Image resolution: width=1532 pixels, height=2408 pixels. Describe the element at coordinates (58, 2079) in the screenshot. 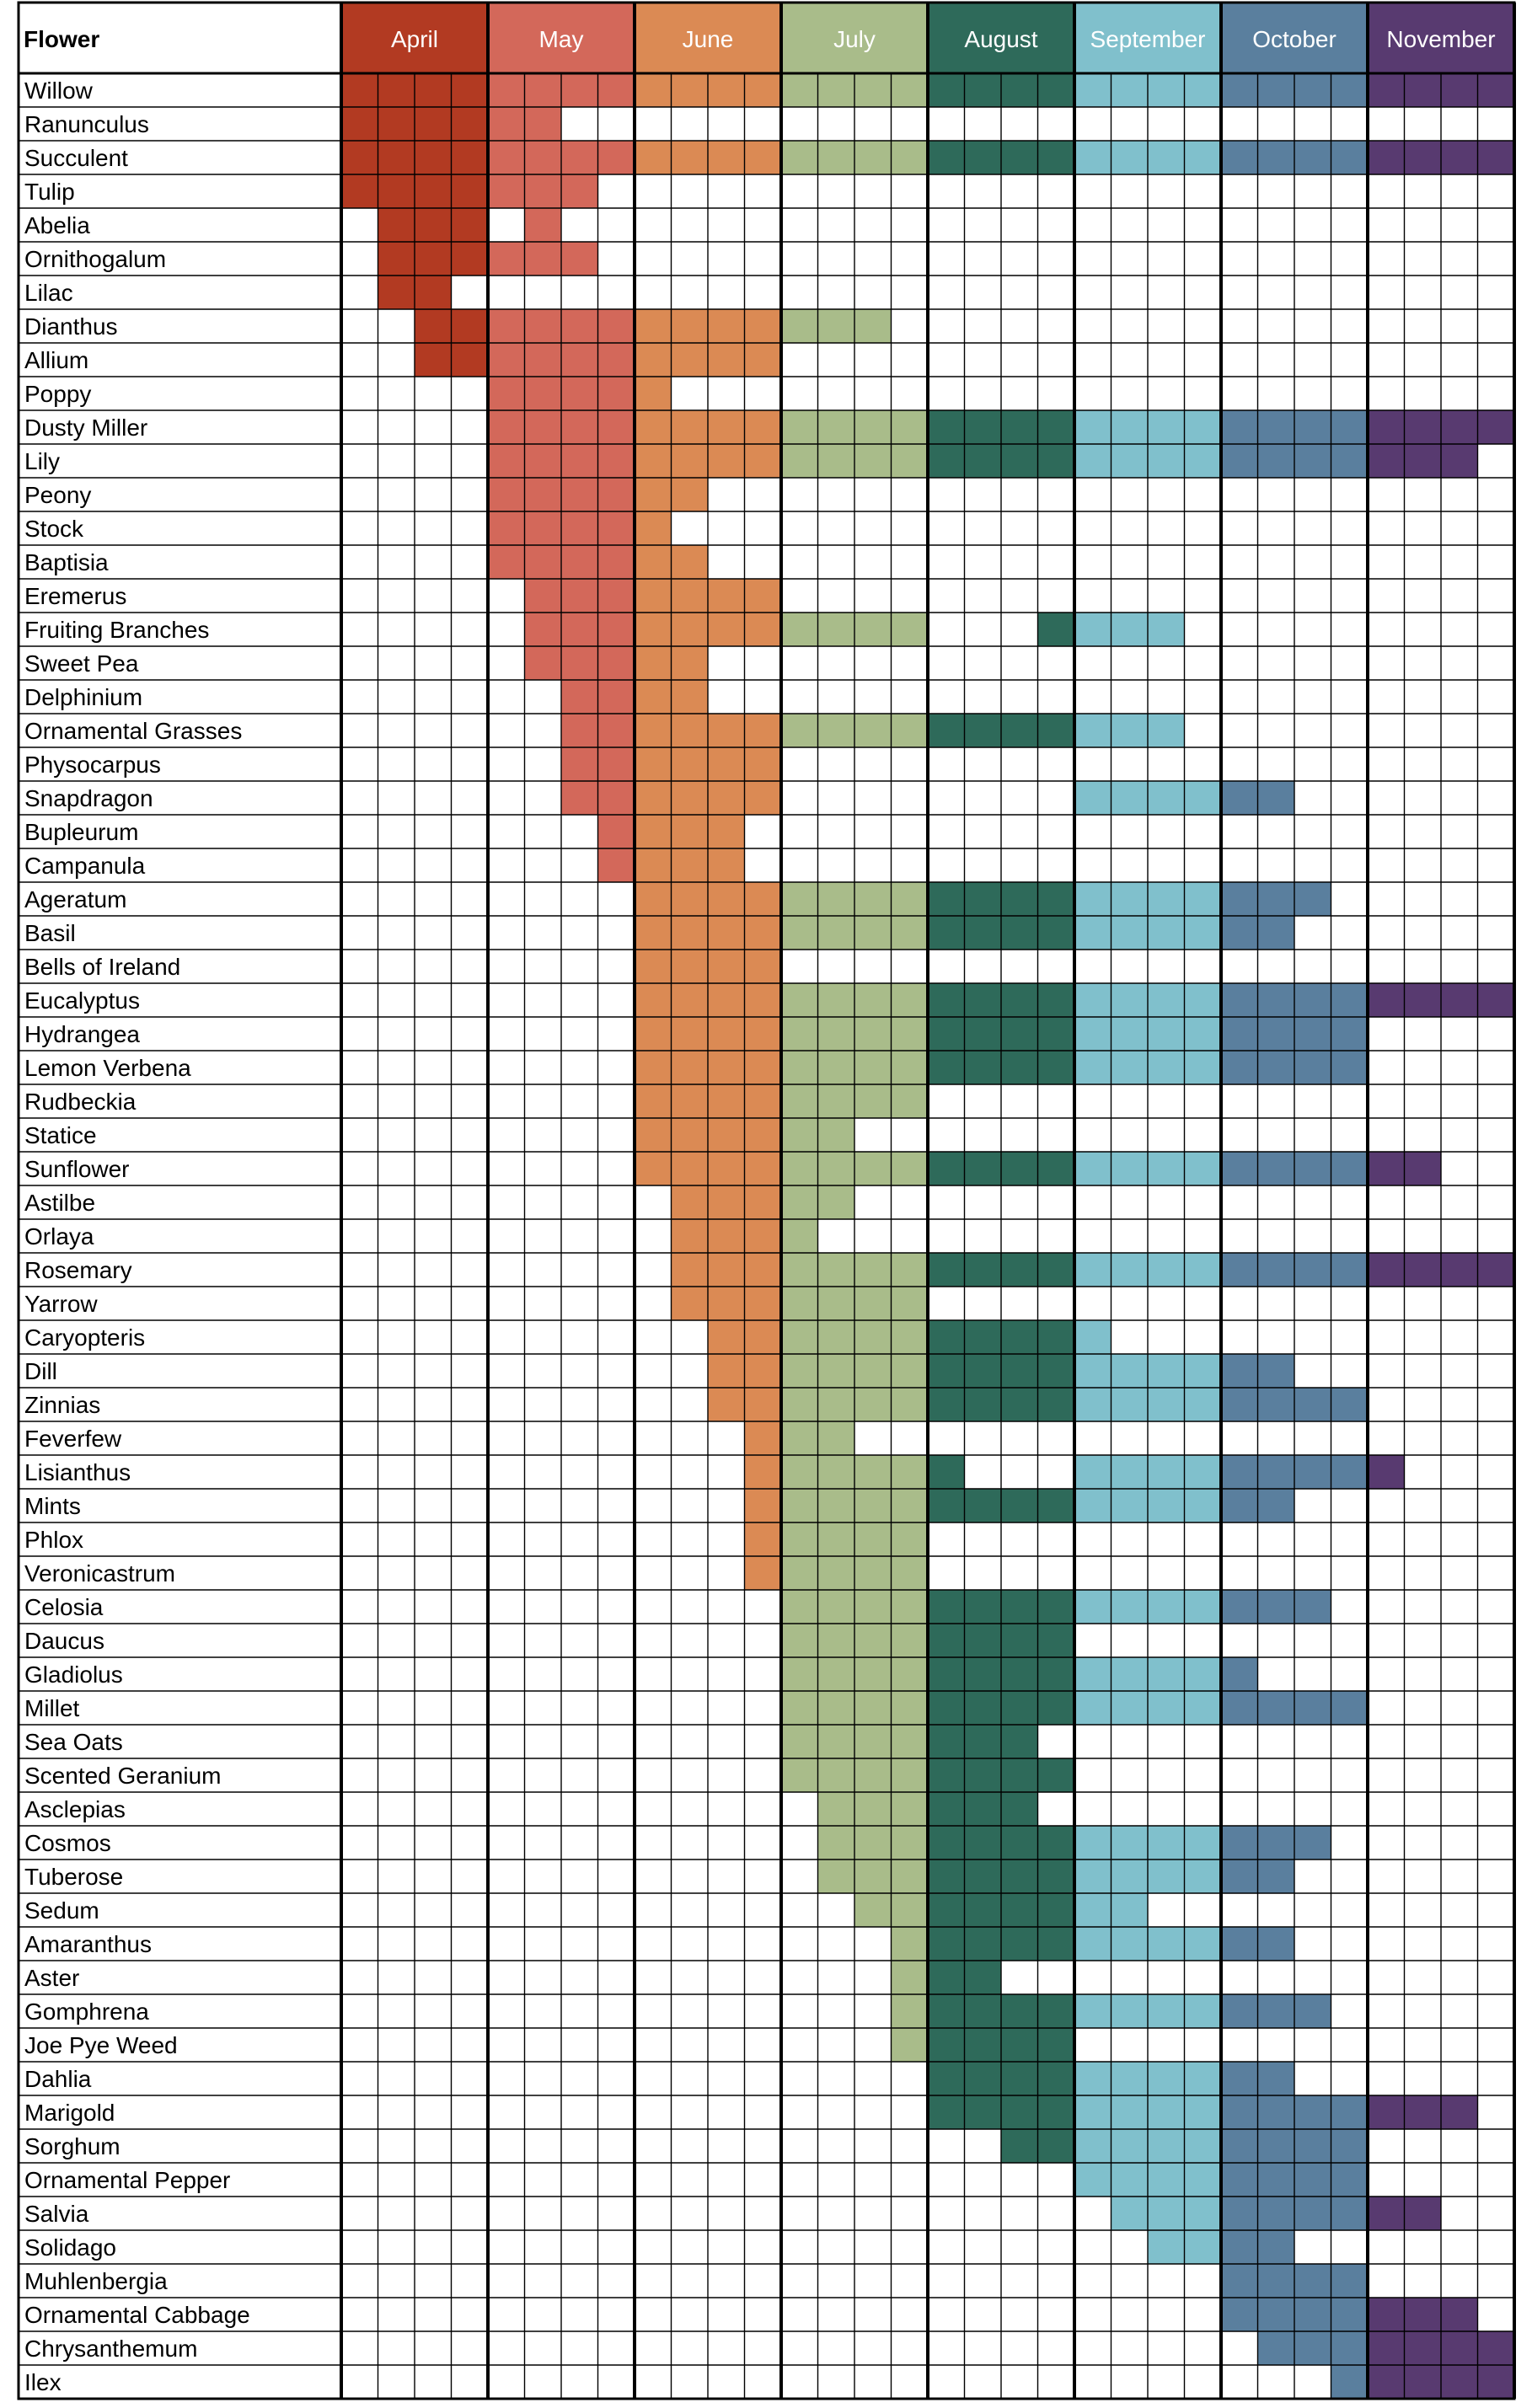

I see `flower-label: Dahlia` at that location.